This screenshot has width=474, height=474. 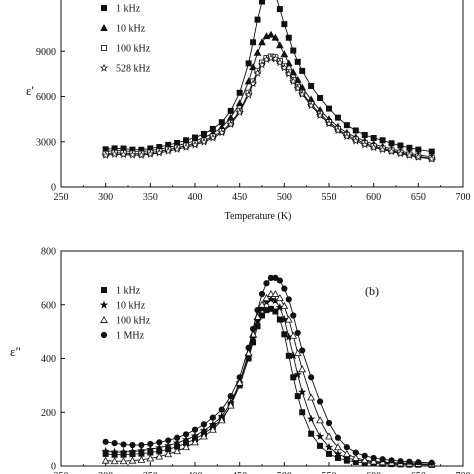 I want to click on x-tick-label: 500, so click(x=284, y=197).